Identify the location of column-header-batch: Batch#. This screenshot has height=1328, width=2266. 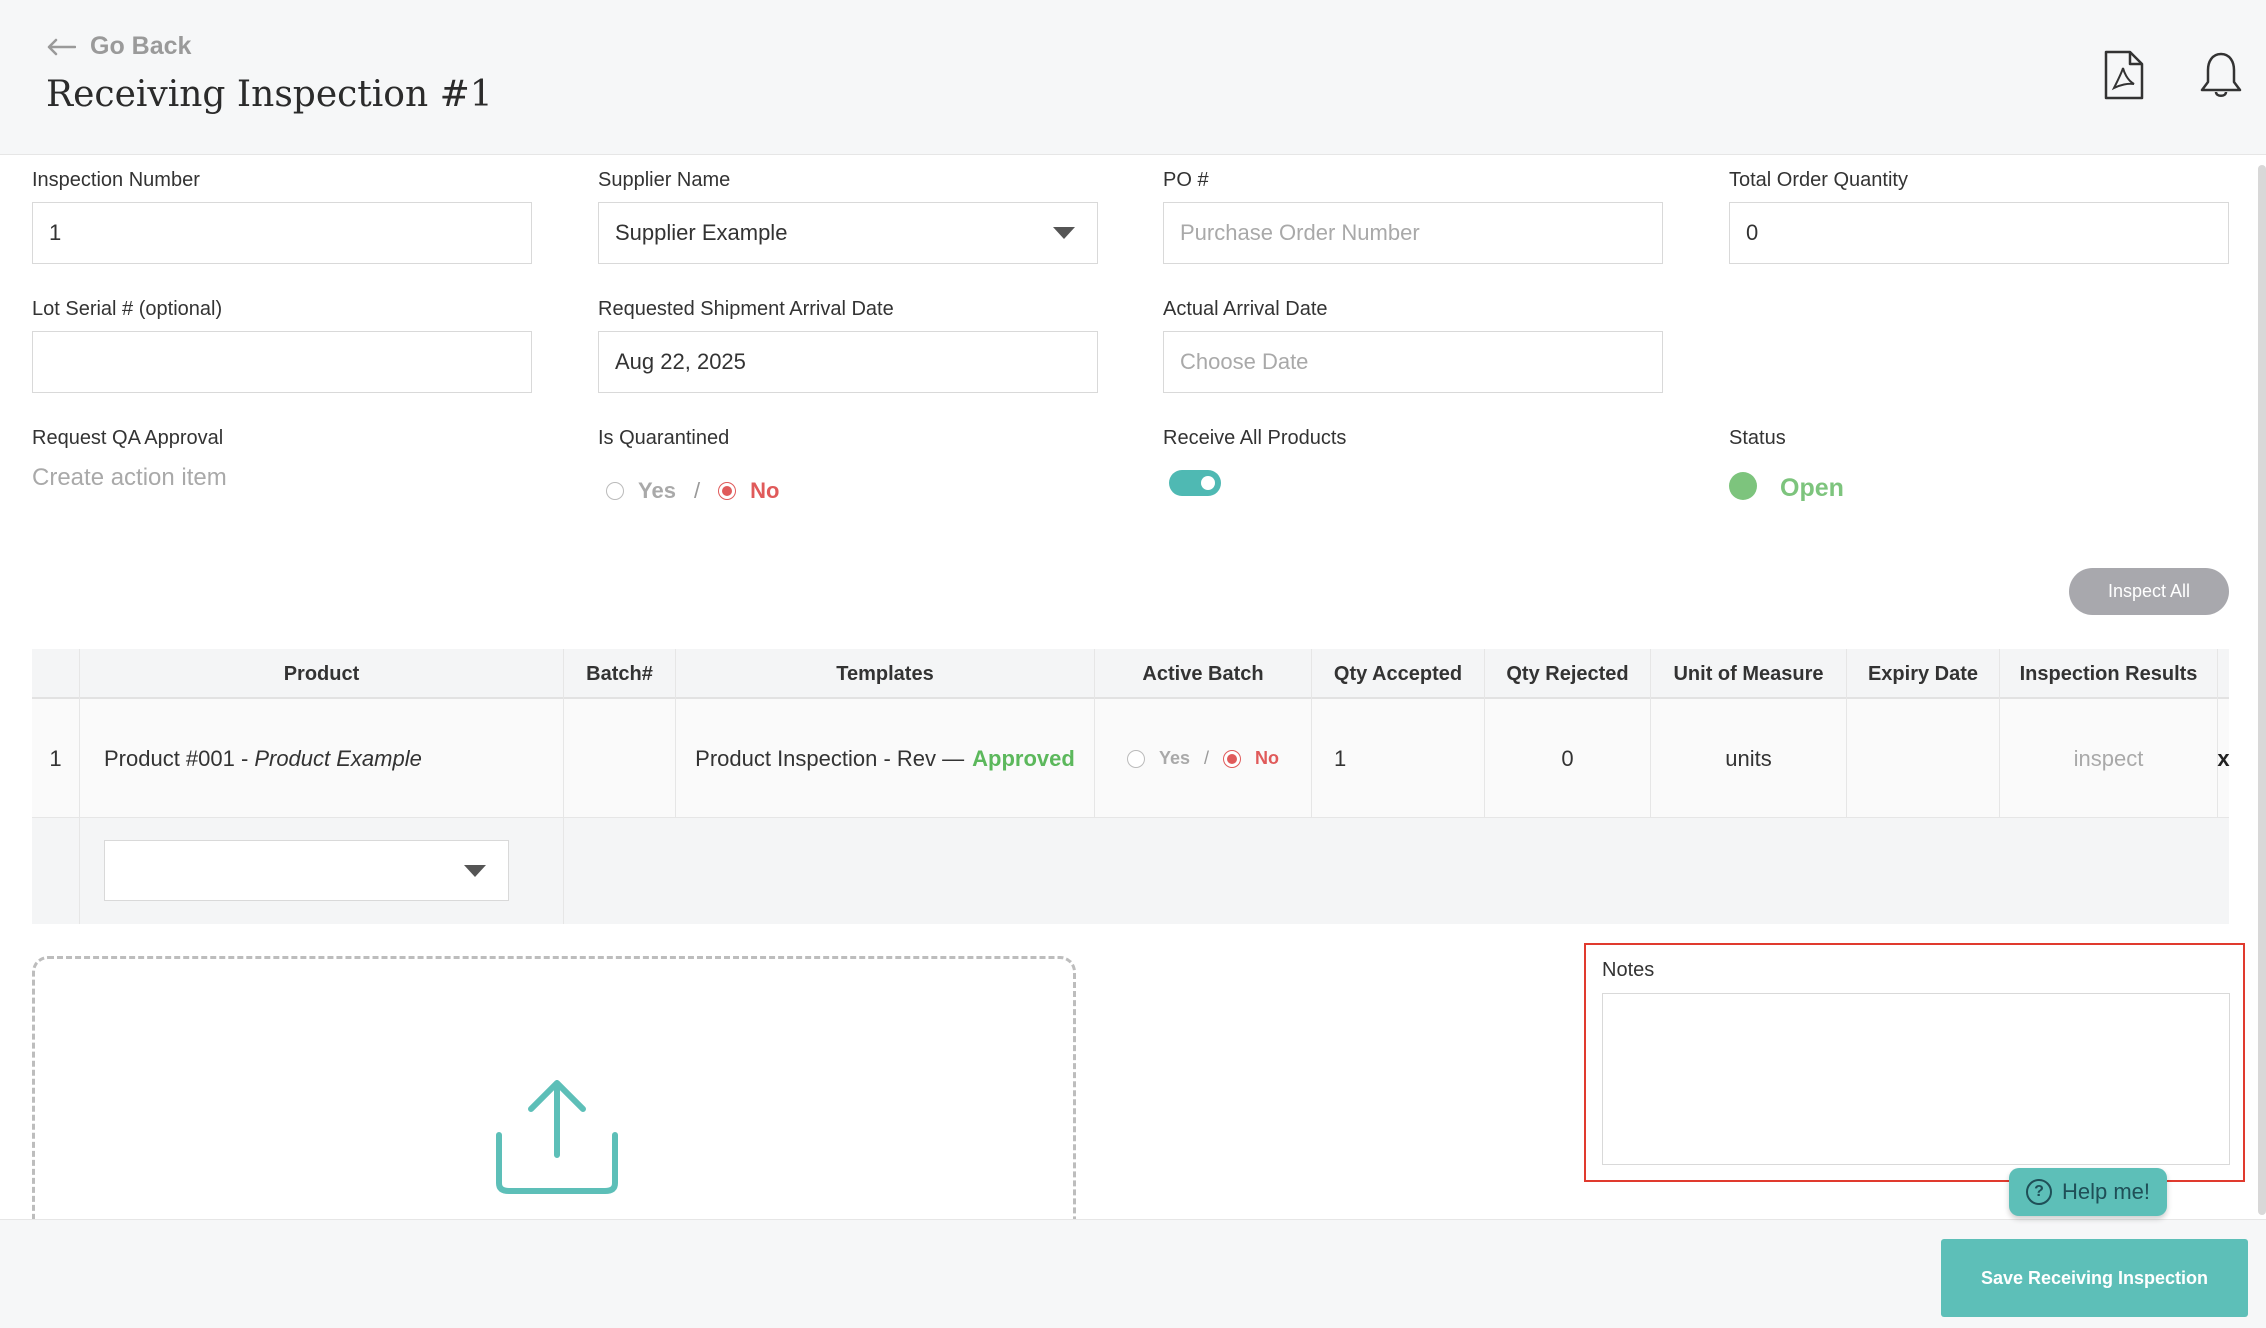
(620, 674).